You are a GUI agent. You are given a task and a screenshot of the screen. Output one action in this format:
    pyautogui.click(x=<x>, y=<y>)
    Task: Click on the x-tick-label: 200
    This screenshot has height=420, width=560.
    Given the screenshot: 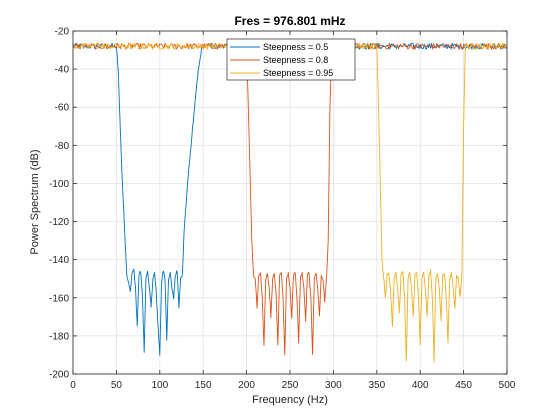 What is the action you would take?
    pyautogui.click(x=246, y=385)
    